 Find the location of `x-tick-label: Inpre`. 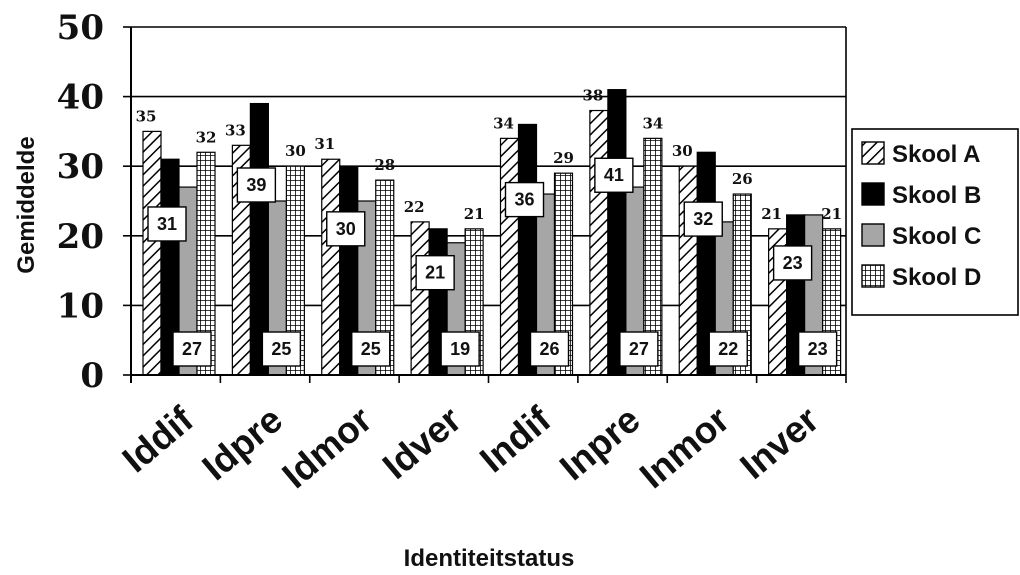

x-tick-label: Inpre is located at coordinates (600, 444).